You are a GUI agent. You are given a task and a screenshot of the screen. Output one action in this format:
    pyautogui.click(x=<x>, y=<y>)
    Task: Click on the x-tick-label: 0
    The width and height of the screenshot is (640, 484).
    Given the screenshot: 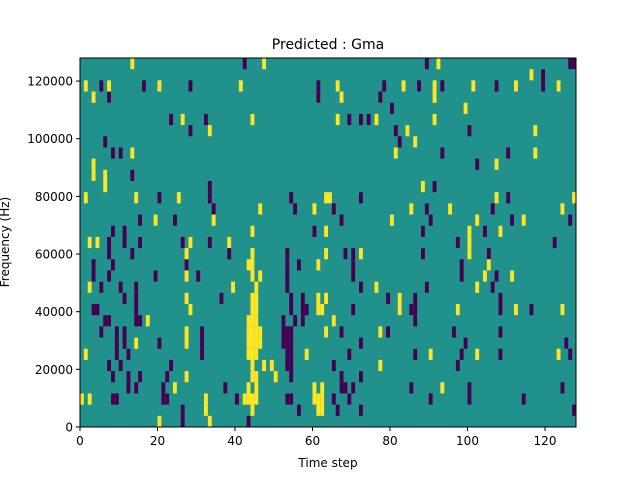 What is the action you would take?
    pyautogui.click(x=80, y=441)
    